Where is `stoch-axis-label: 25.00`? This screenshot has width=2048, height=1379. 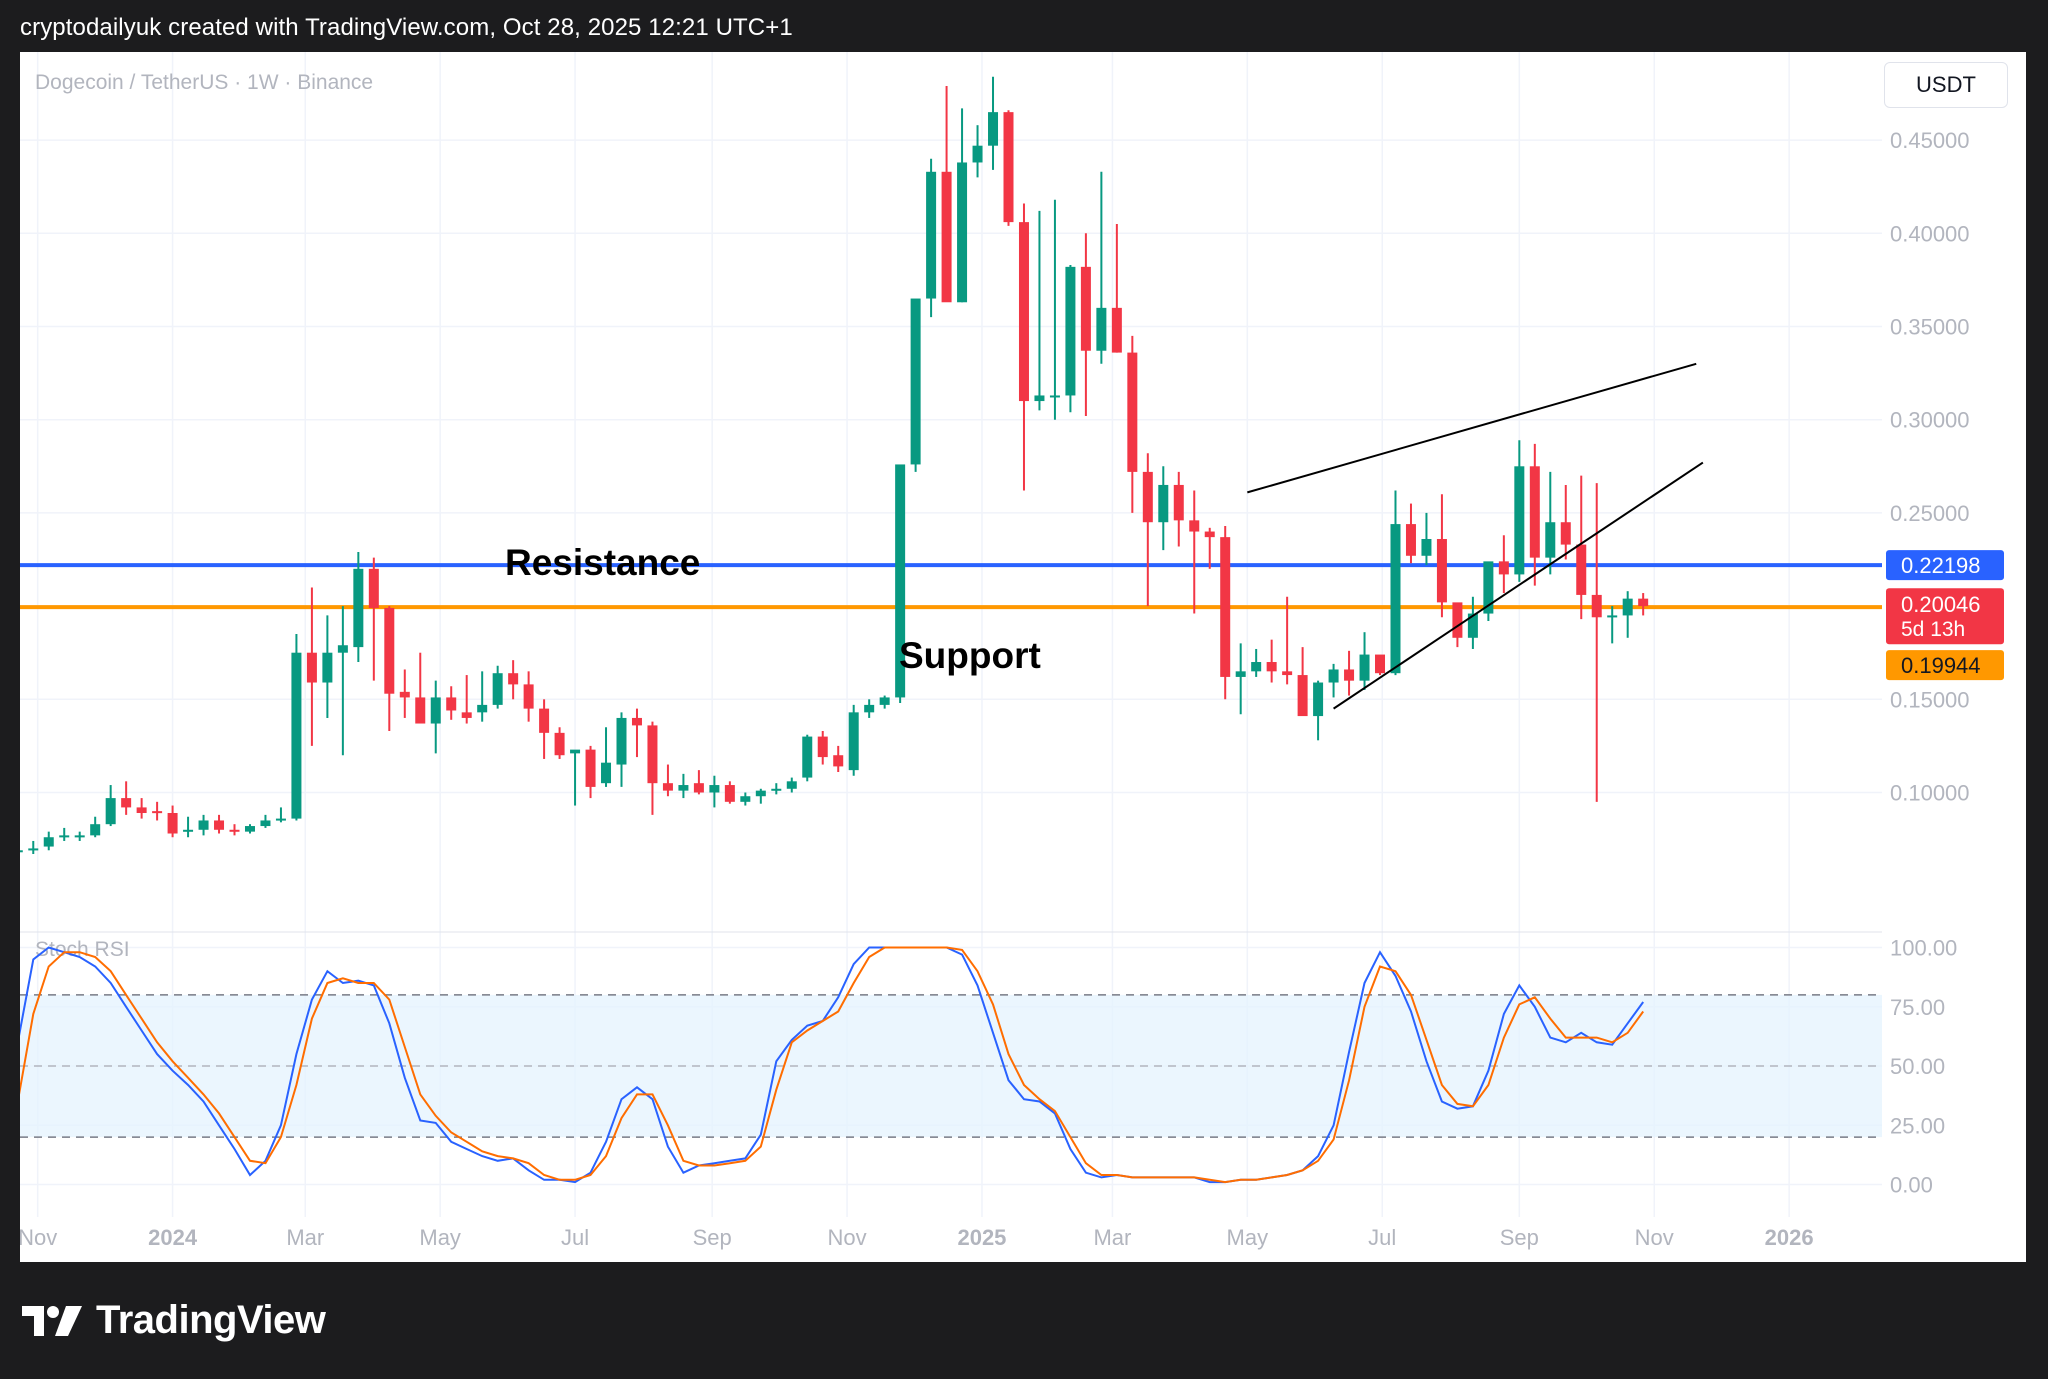 stoch-axis-label: 25.00 is located at coordinates (1917, 1125).